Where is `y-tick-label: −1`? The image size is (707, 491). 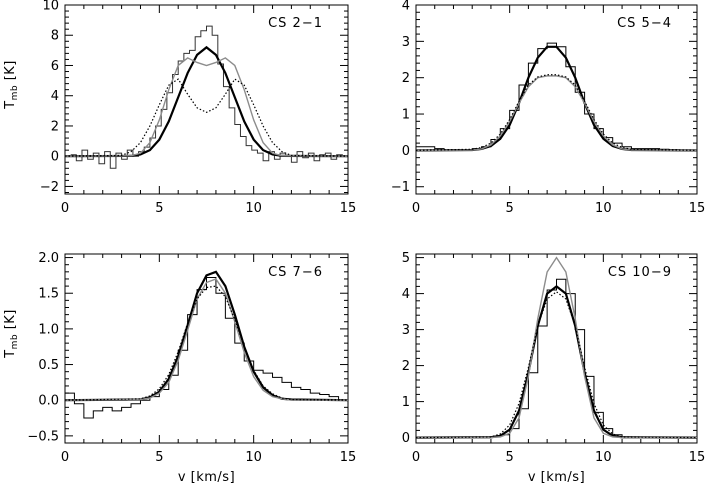
y-tick-label: −1 is located at coordinates (400, 187).